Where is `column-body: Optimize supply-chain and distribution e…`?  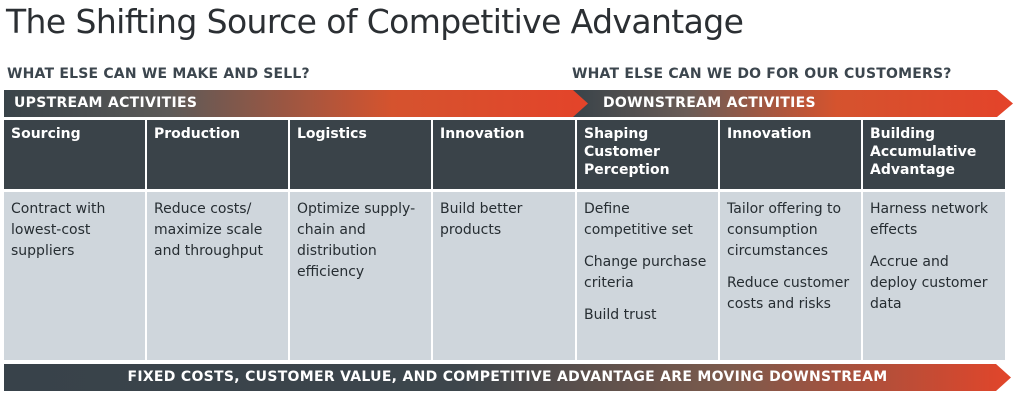 column-body: Optimize supply-chain and distribution e… is located at coordinates (360, 276).